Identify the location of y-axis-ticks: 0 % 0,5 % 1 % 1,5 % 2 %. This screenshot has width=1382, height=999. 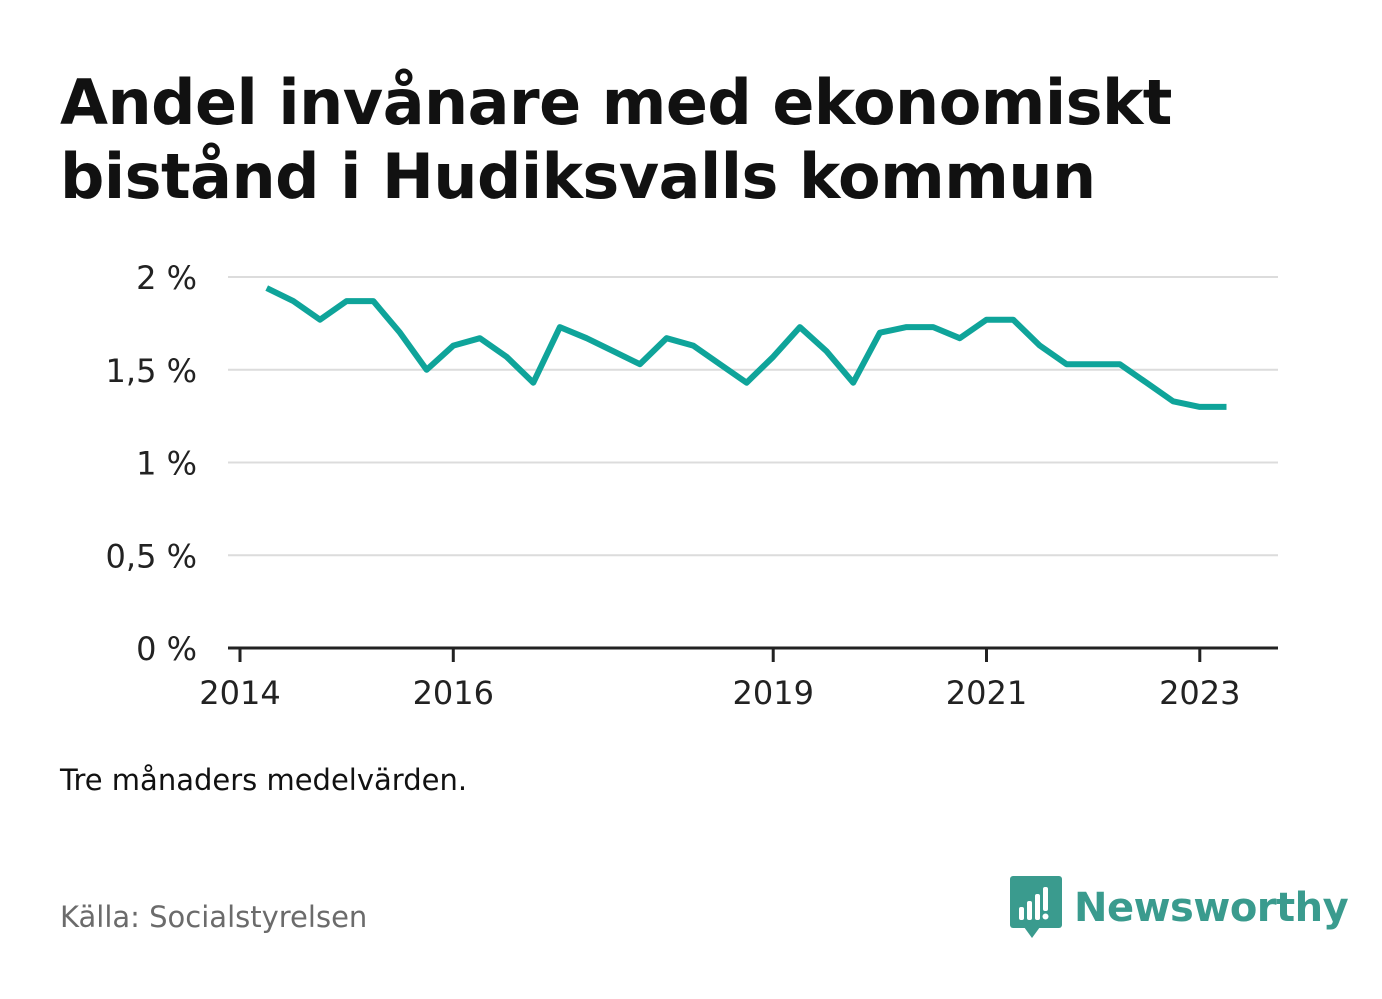
(151, 463).